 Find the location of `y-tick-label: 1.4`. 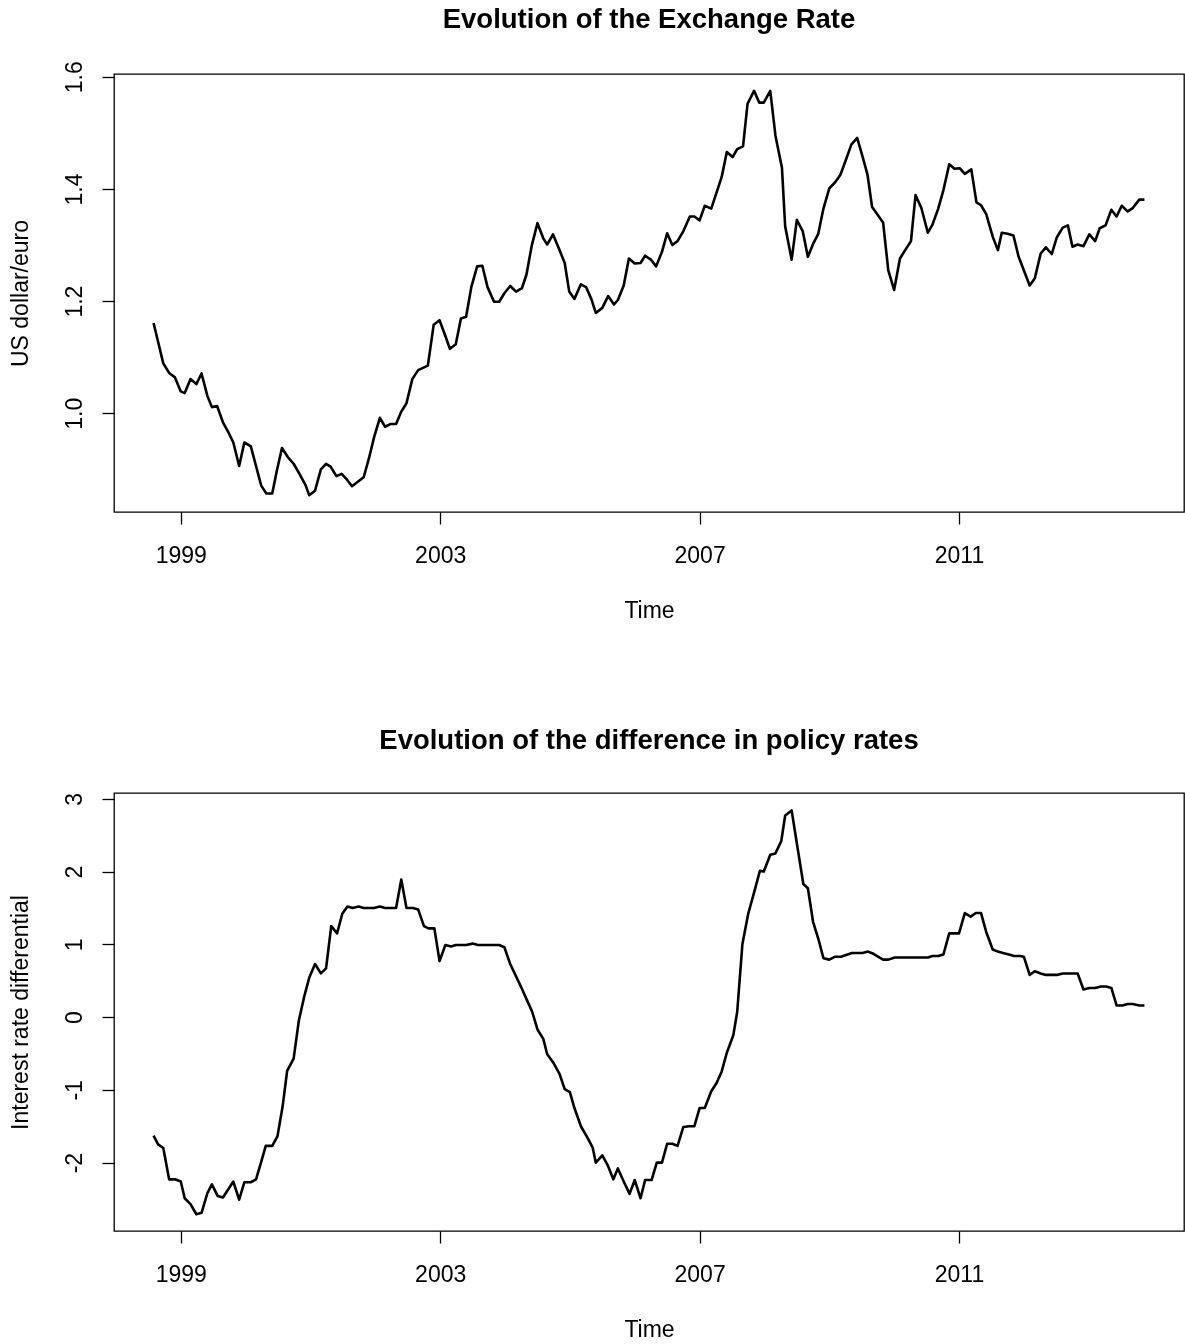

y-tick-label: 1.4 is located at coordinates (73, 189).